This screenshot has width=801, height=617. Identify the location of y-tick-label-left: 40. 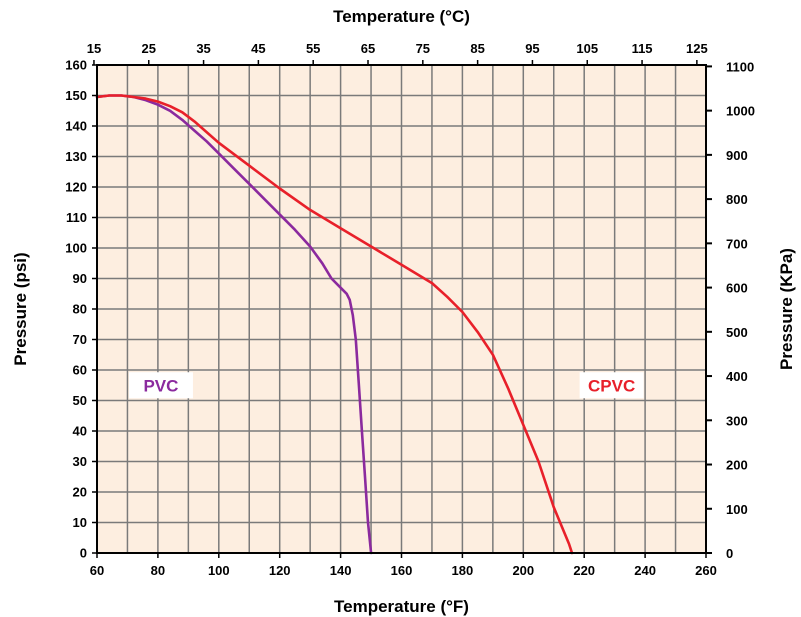
(80, 431).